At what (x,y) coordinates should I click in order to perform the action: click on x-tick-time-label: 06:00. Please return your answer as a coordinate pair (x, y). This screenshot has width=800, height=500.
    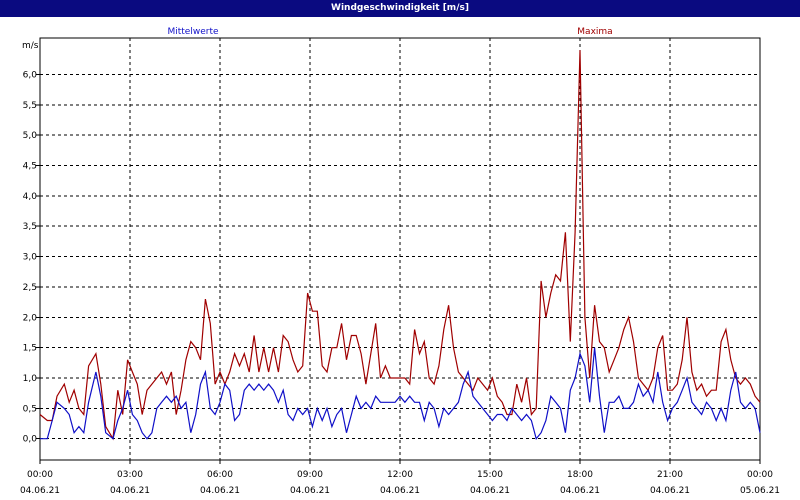
    Looking at the image, I should click on (220, 475).